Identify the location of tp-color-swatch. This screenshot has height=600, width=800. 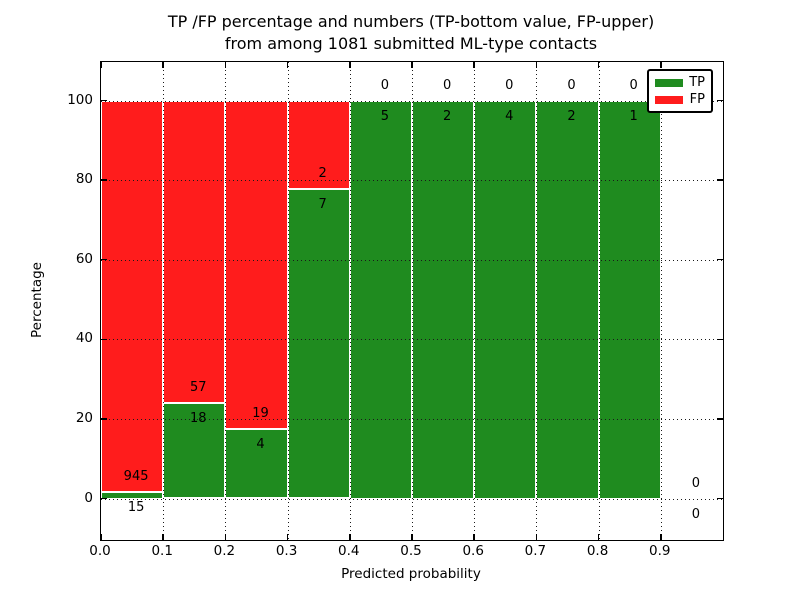
(669, 82).